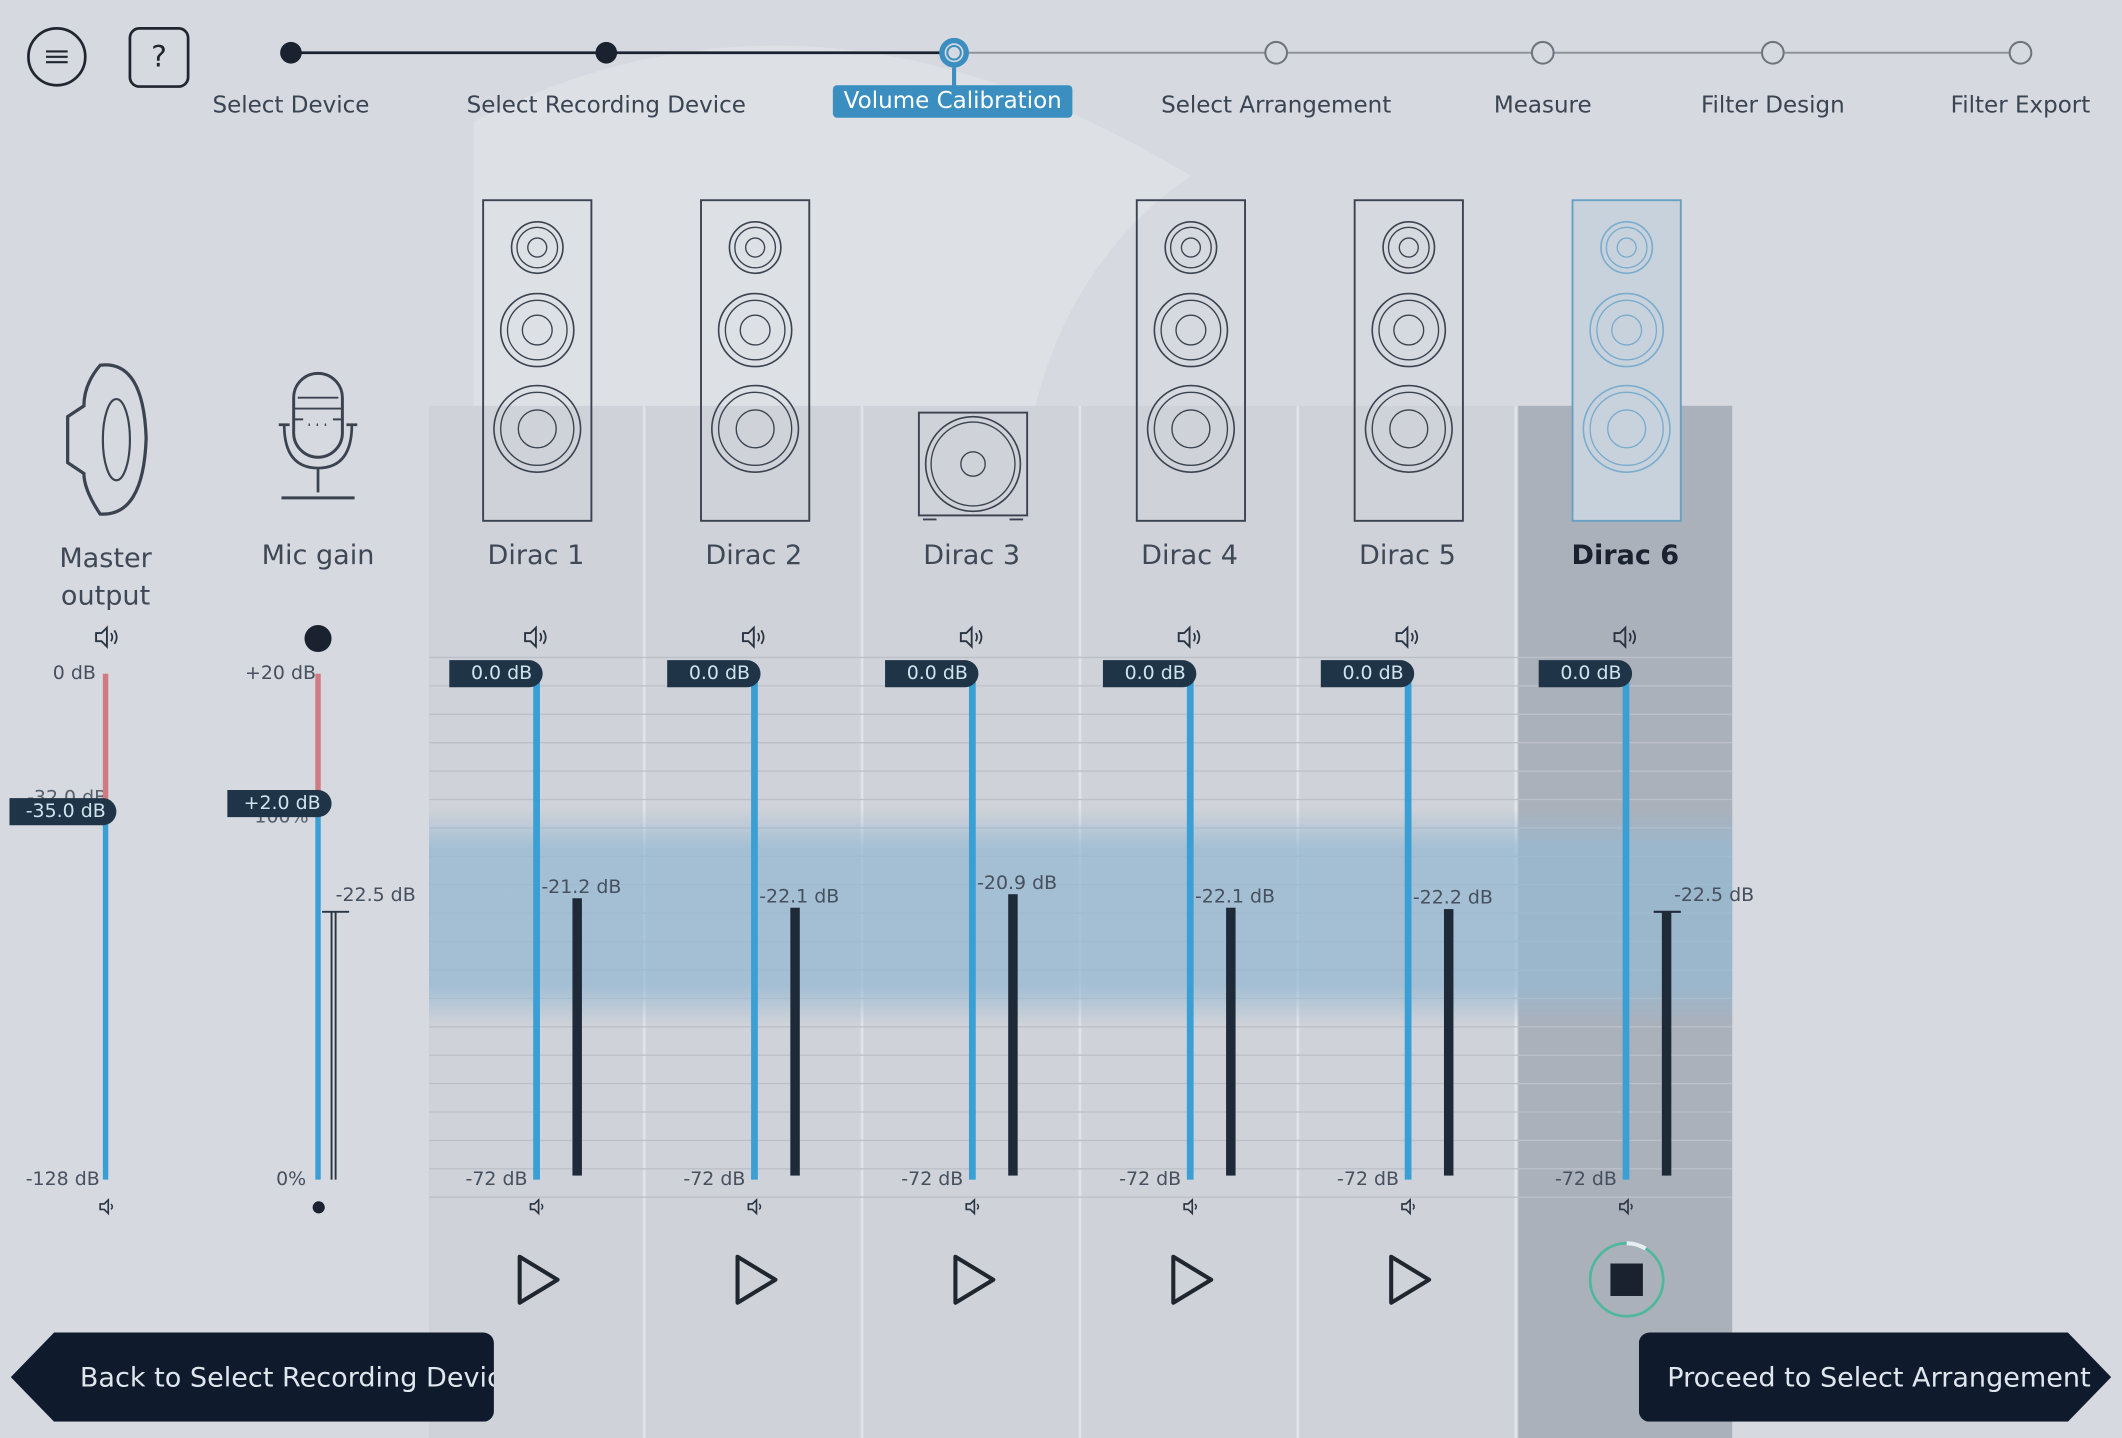 Image resolution: width=2122 pixels, height=1438 pixels. I want to click on mic-indicator-dot, so click(318, 638).